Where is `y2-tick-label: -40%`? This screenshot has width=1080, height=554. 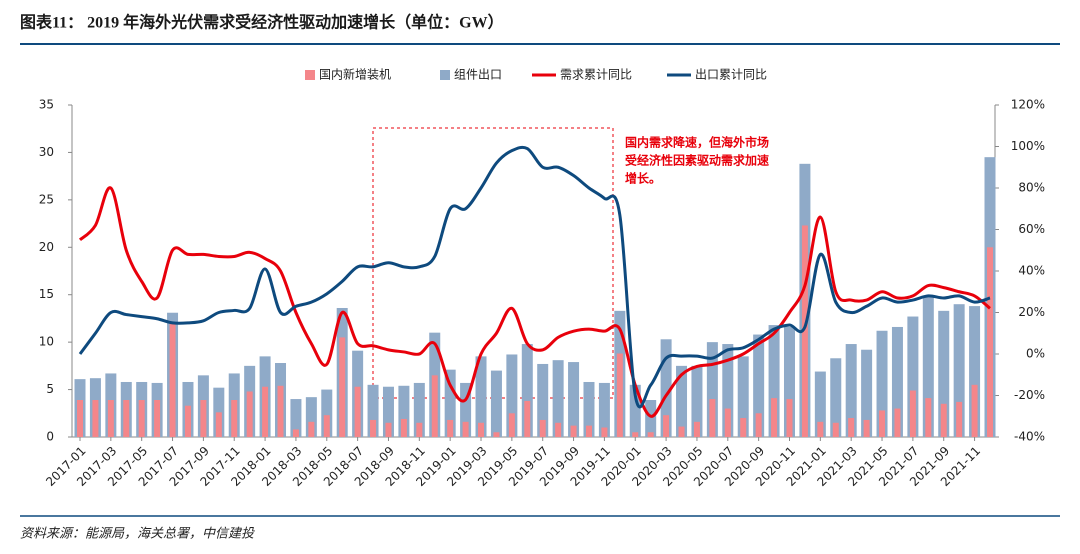 y2-tick-label: -40% is located at coordinates (1029, 437).